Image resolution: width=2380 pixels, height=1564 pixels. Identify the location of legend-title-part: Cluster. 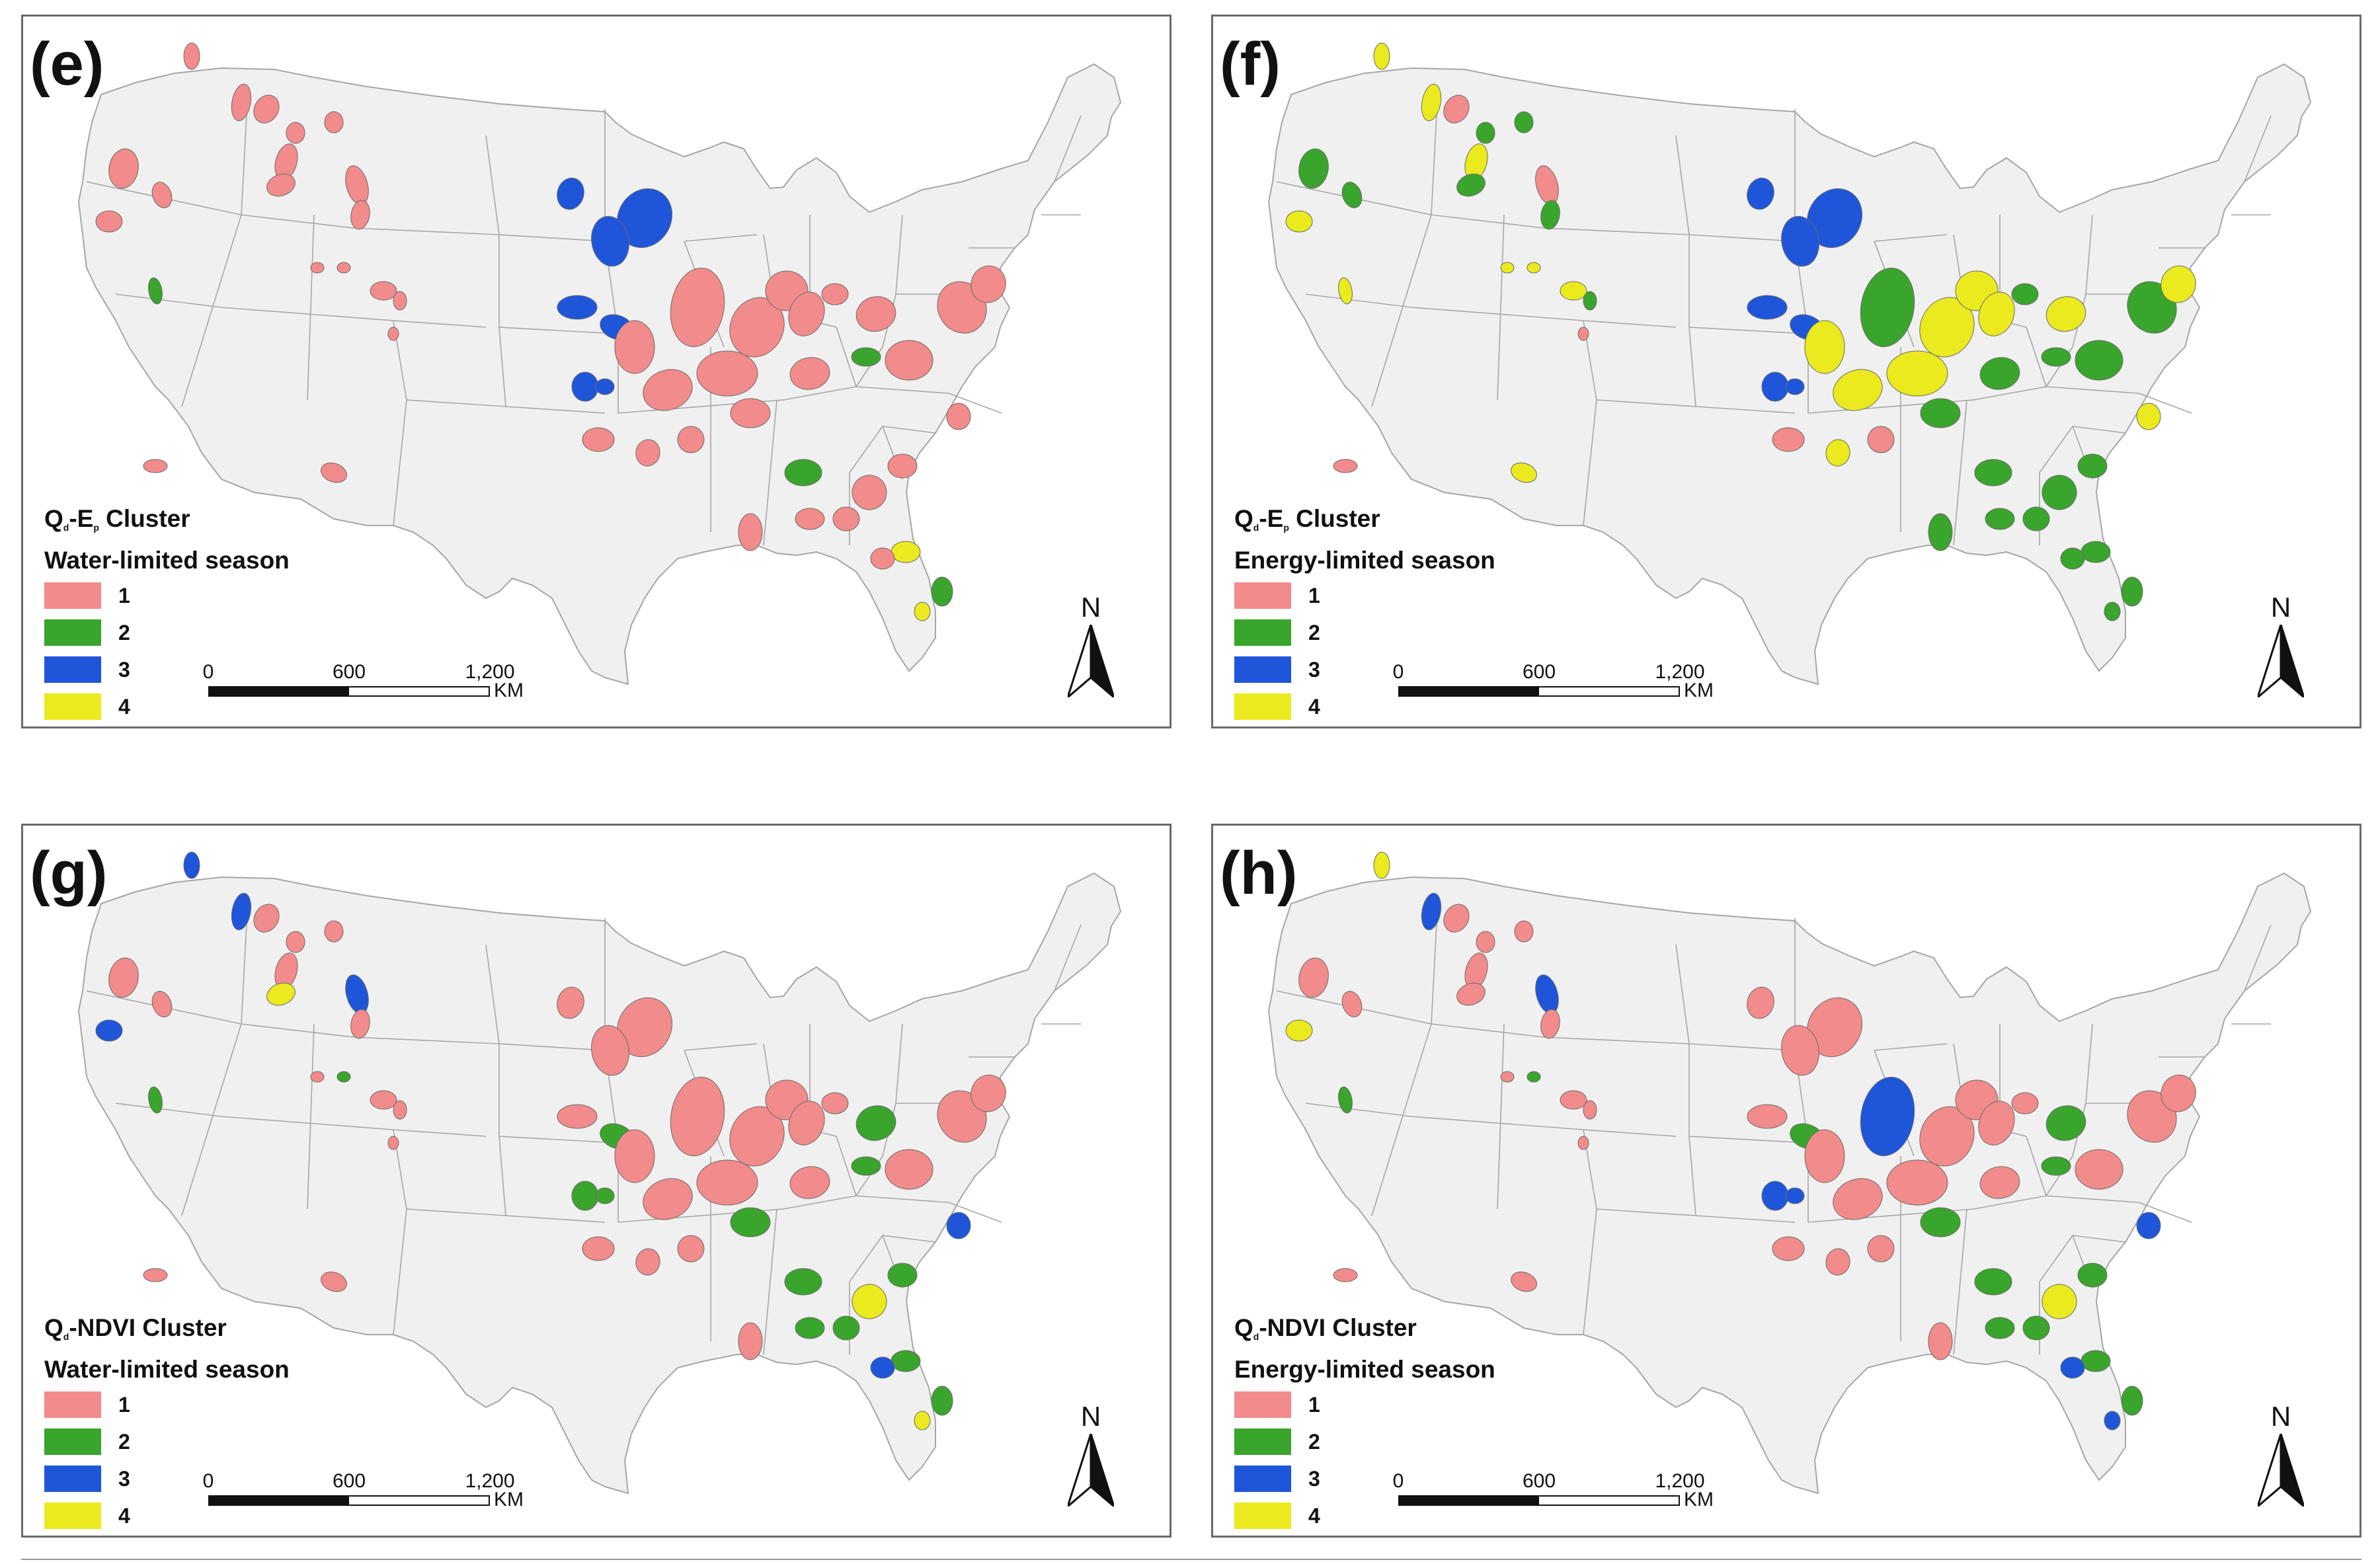
(144, 518).